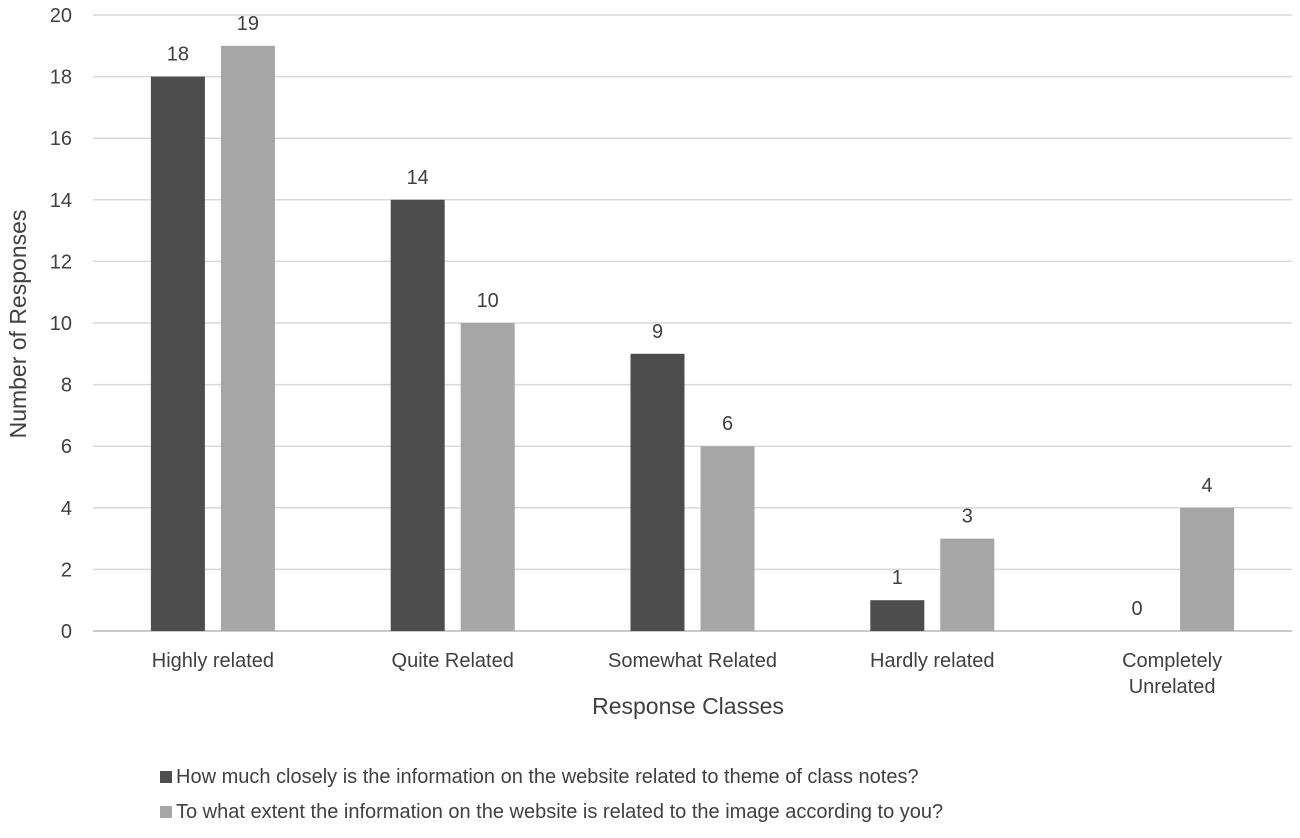 The image size is (1300, 838). I want to click on y-tick-label: 20, so click(61, 16).